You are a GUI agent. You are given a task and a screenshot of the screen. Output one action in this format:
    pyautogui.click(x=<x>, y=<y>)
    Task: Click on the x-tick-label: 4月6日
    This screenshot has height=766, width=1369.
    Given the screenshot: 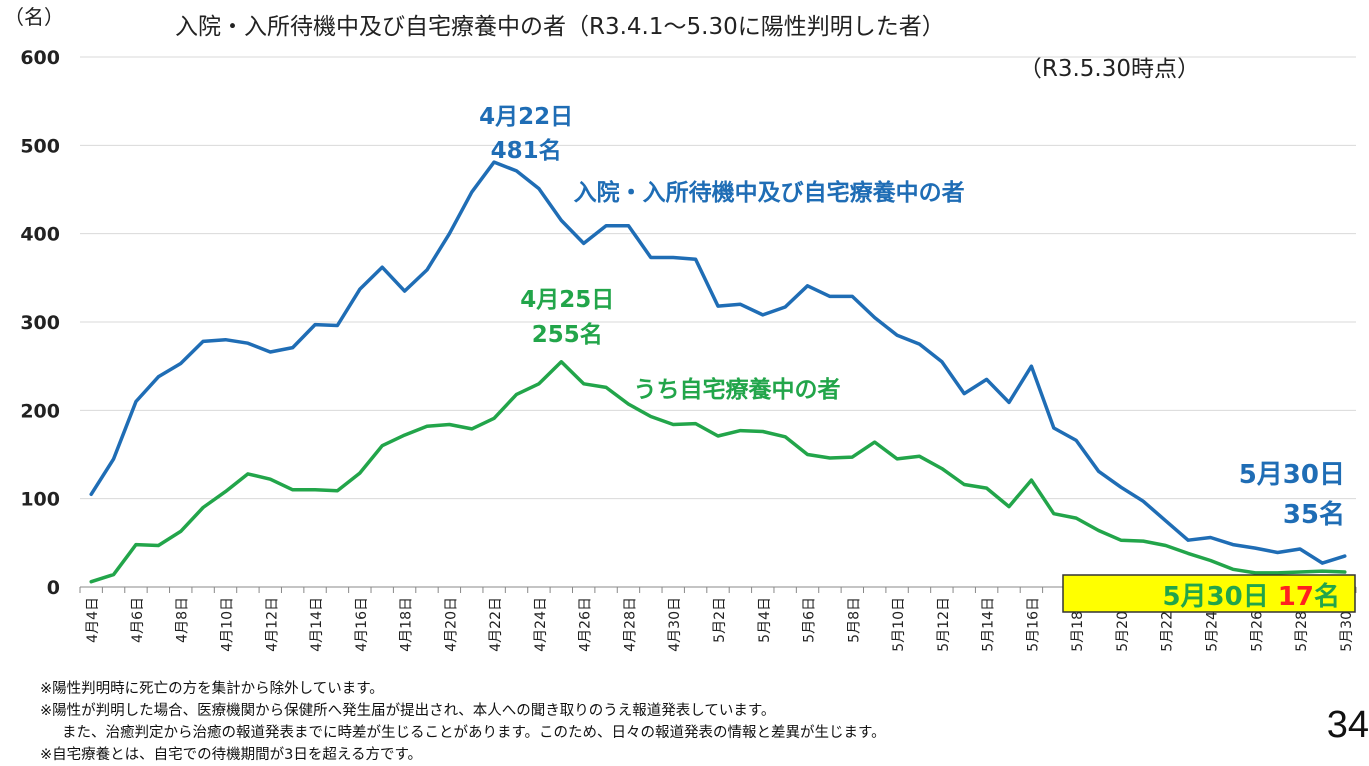 What is the action you would take?
    pyautogui.click(x=138, y=620)
    